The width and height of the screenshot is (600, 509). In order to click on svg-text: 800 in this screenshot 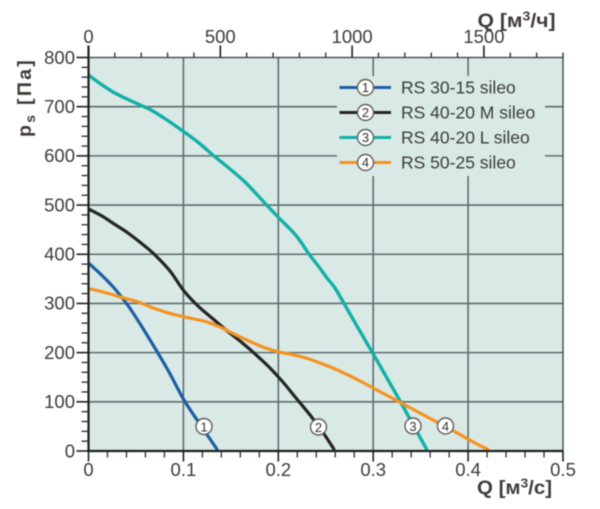, I will do `click(59, 57)`.